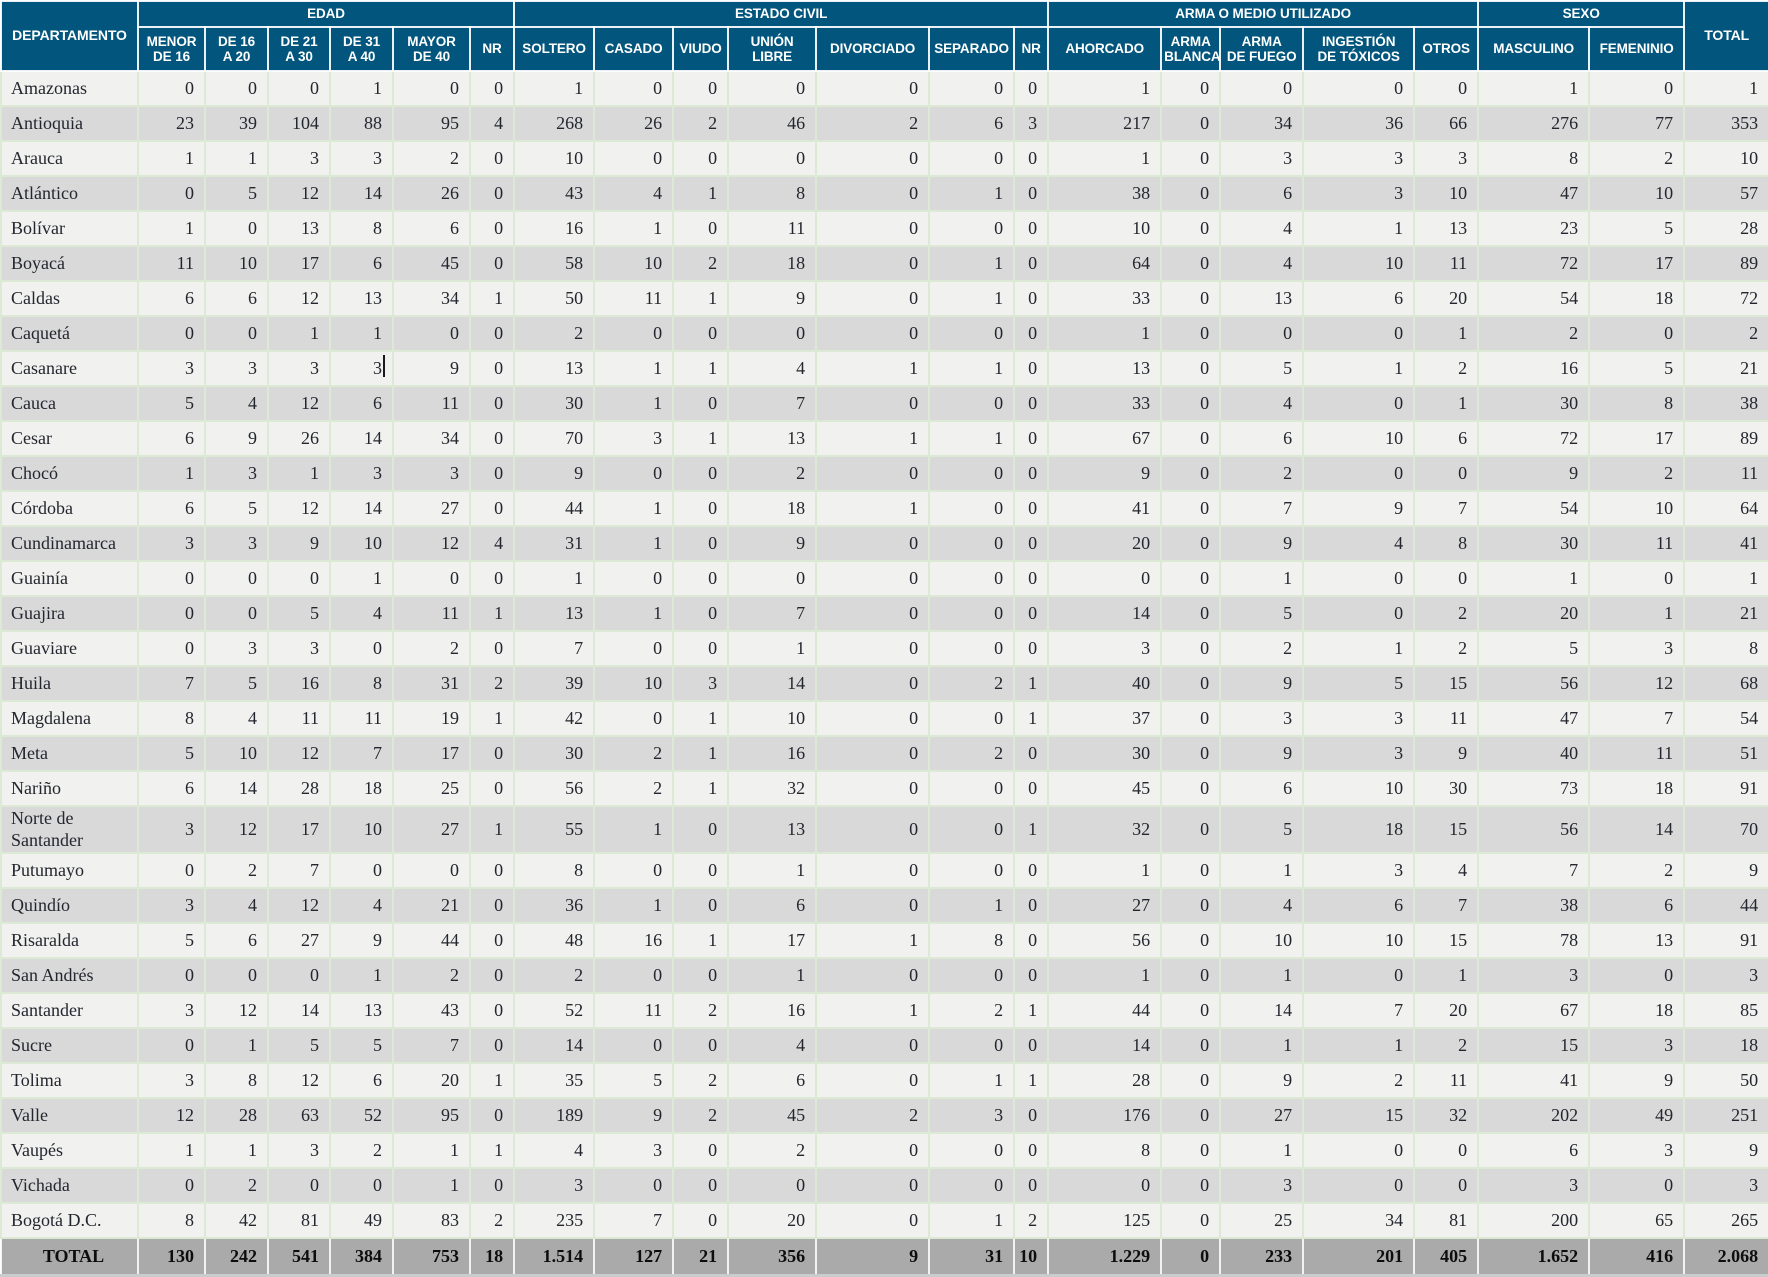 The height and width of the screenshot is (1277, 1768). What do you see at coordinates (1105, 1081) in the screenshot?
I see `value-cell: 28` at bounding box center [1105, 1081].